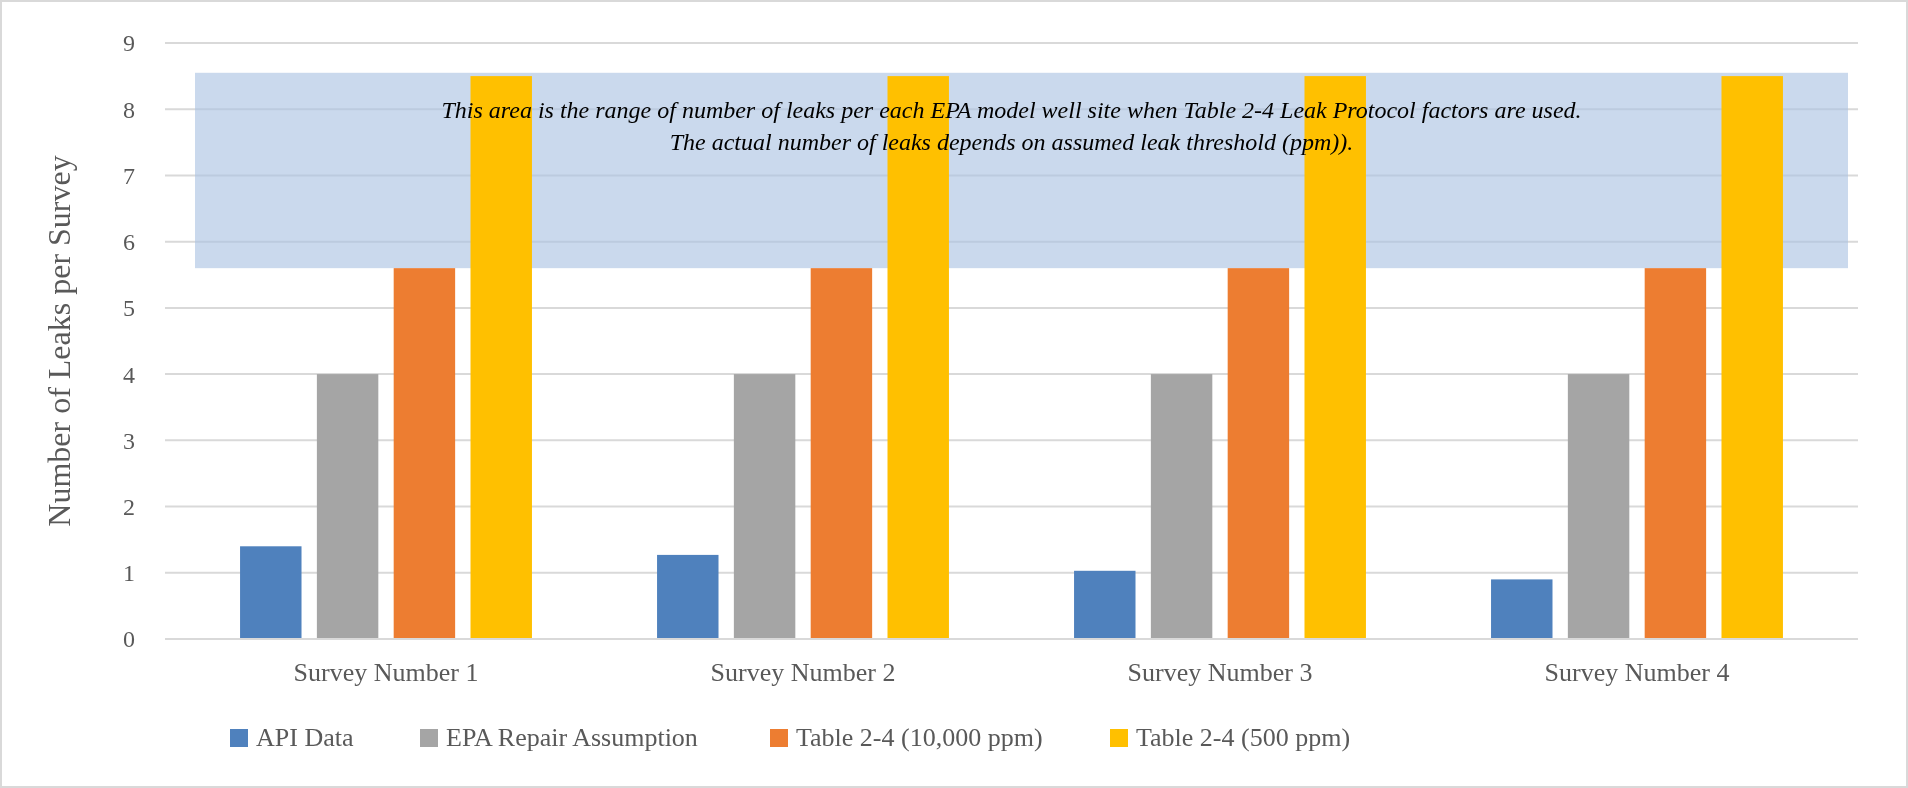 The height and width of the screenshot is (788, 1908). What do you see at coordinates (386, 672) in the screenshot?
I see `x-tick-label: Survey Number 1` at bounding box center [386, 672].